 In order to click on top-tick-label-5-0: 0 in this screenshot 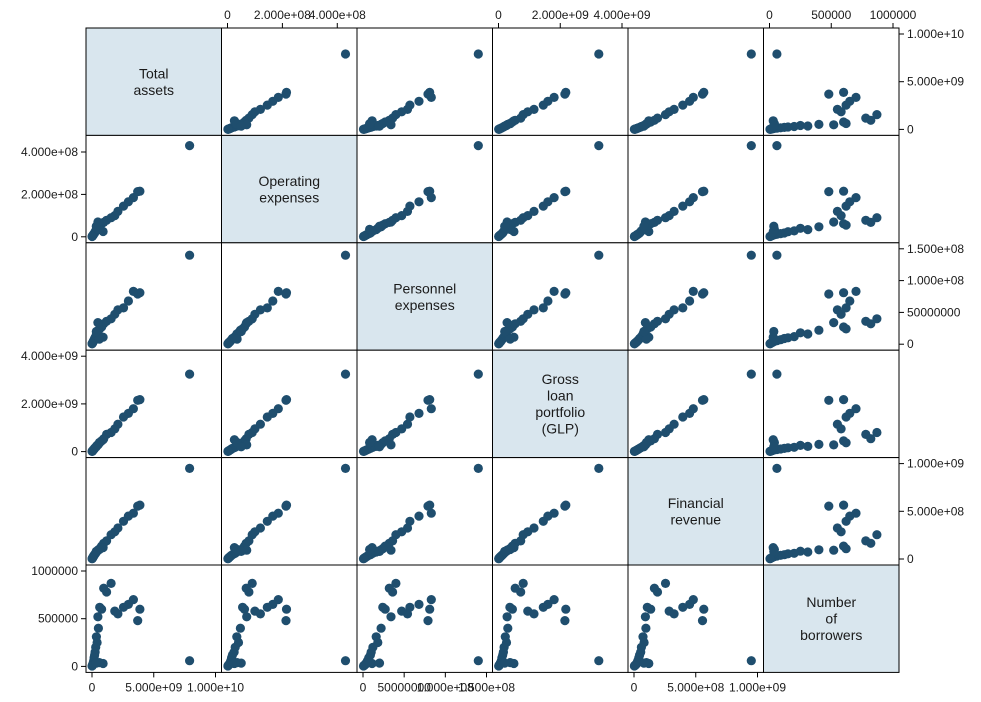, I will do `click(769, 15)`.